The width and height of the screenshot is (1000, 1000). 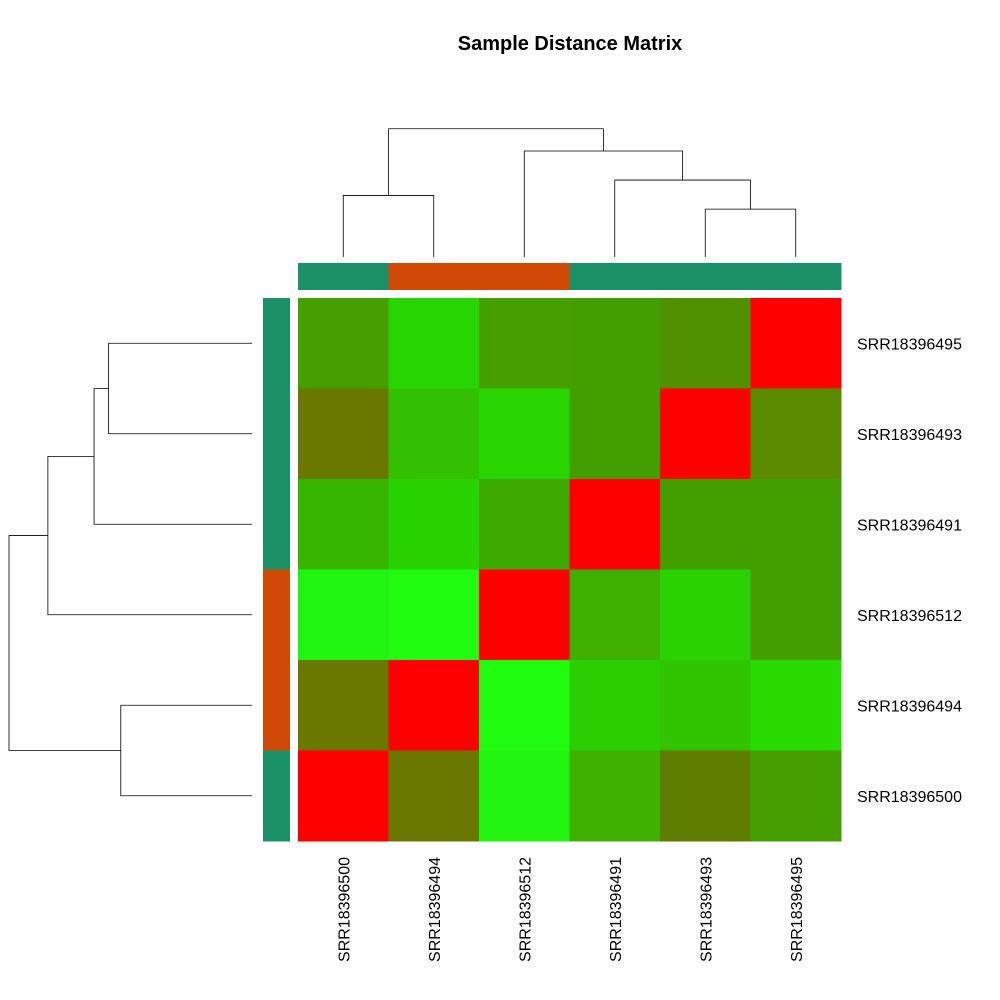 What do you see at coordinates (909, 797) in the screenshot?
I see `row-label: SRR18396500` at bounding box center [909, 797].